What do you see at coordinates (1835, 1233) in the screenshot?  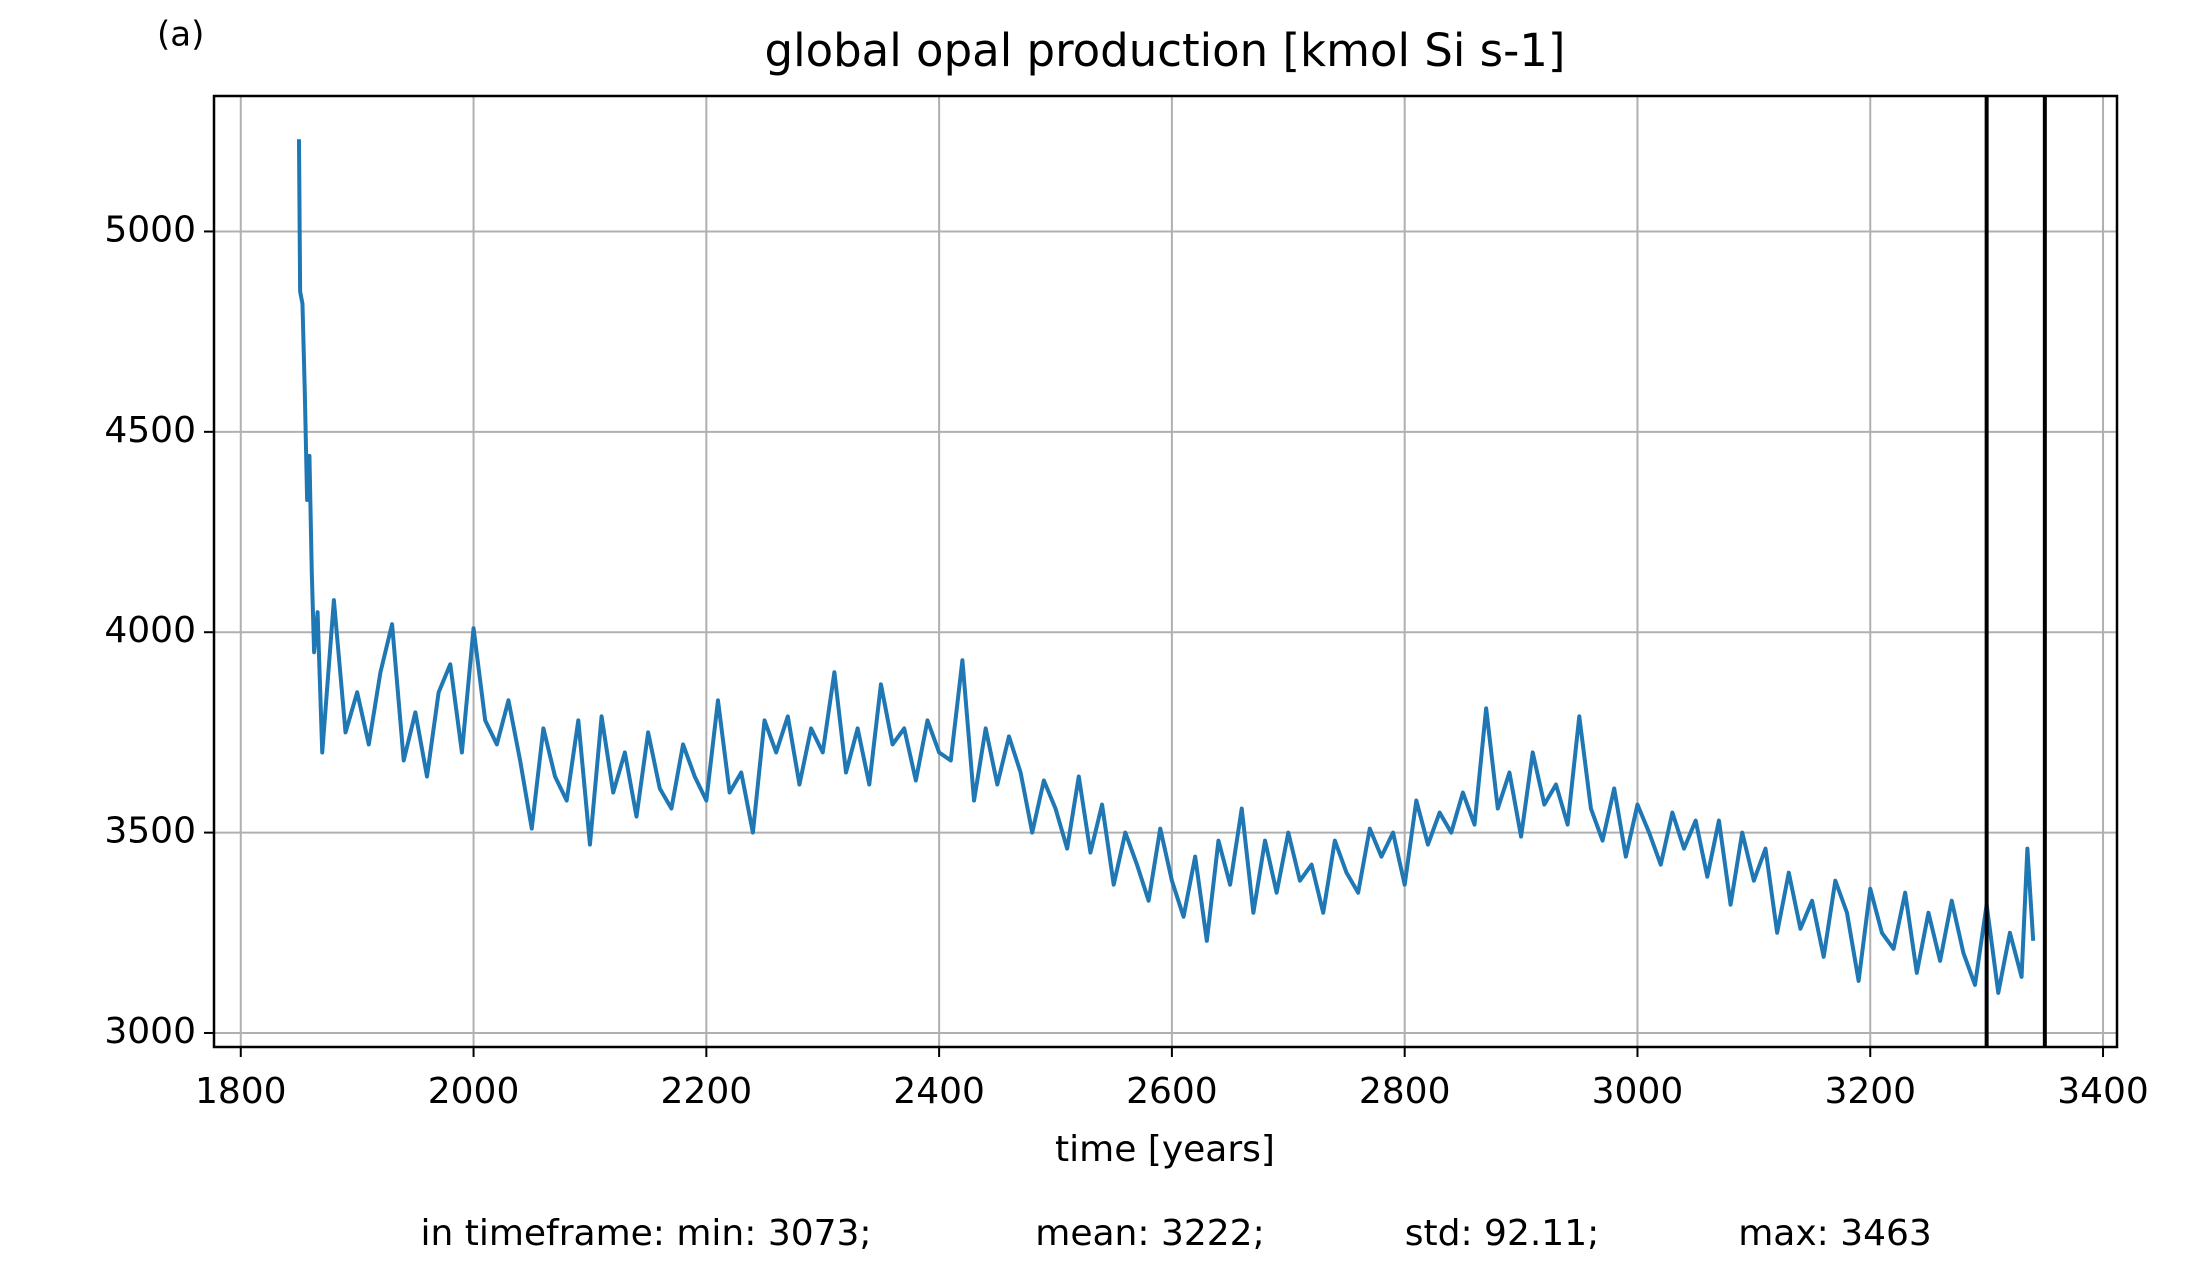 I see `footer-stat: max: 3463` at bounding box center [1835, 1233].